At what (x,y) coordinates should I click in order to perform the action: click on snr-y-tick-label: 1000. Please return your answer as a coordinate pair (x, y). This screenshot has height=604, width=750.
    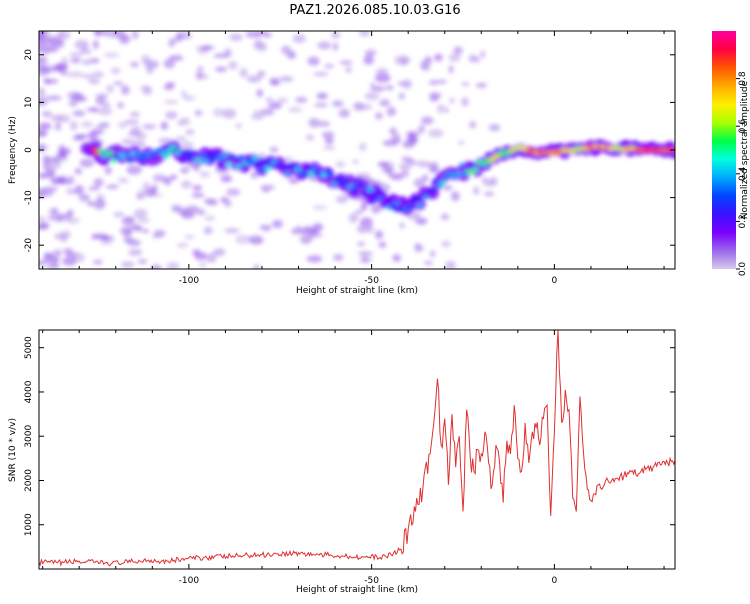
    Looking at the image, I should click on (29, 524).